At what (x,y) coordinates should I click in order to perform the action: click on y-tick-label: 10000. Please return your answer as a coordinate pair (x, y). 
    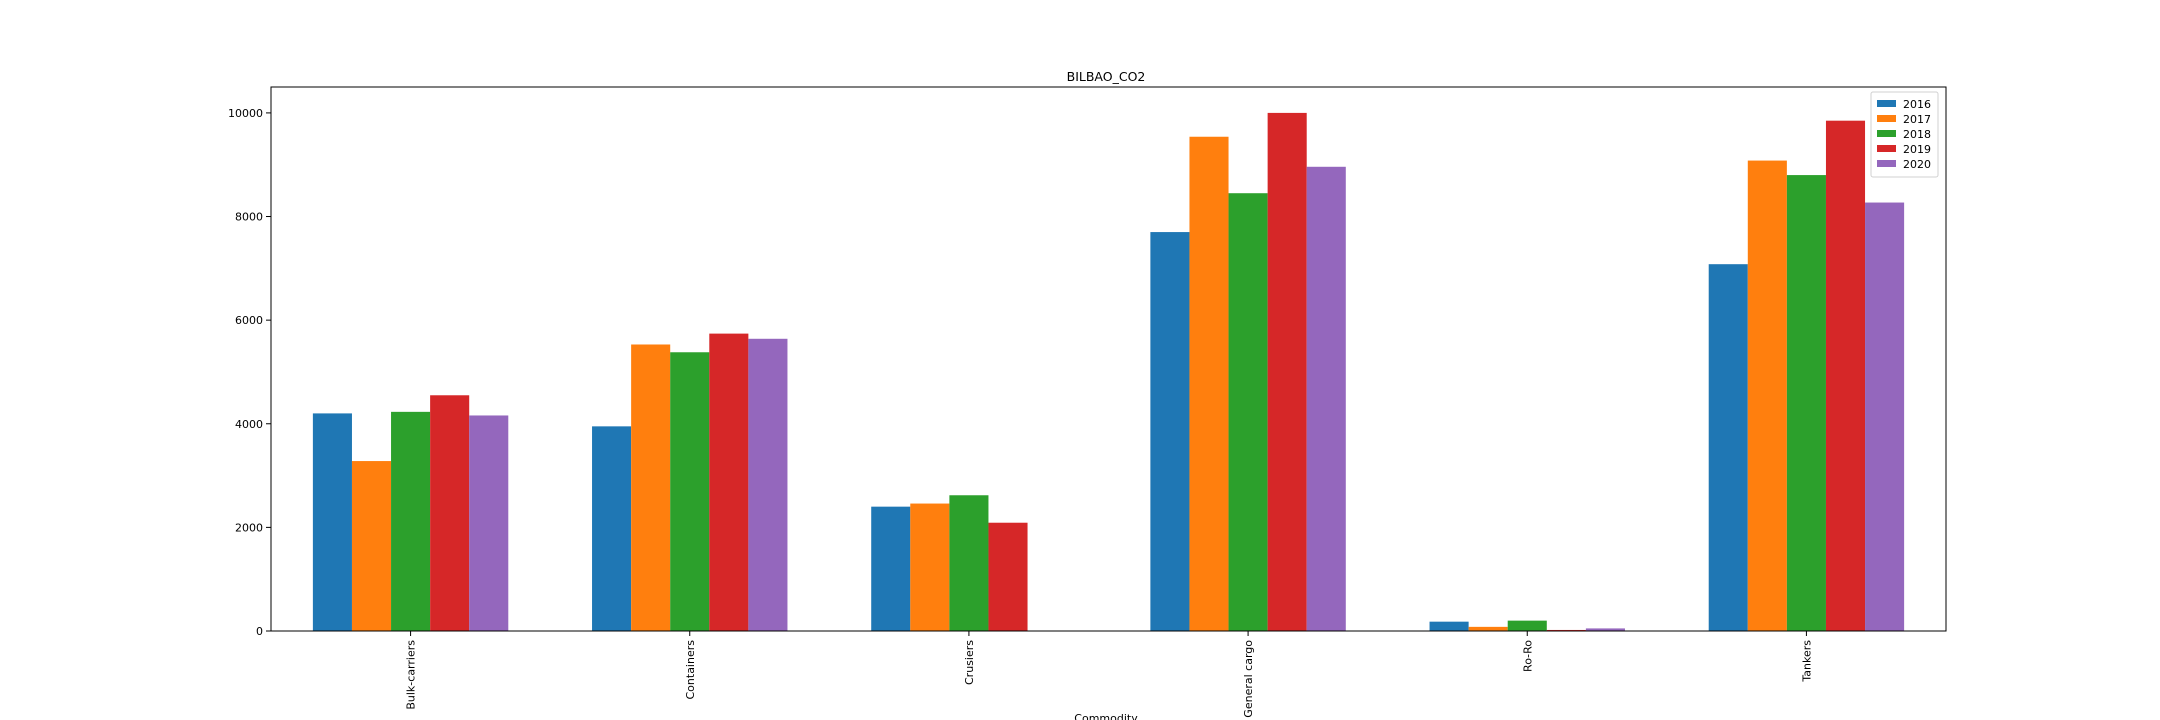
    Looking at the image, I should click on (245, 113).